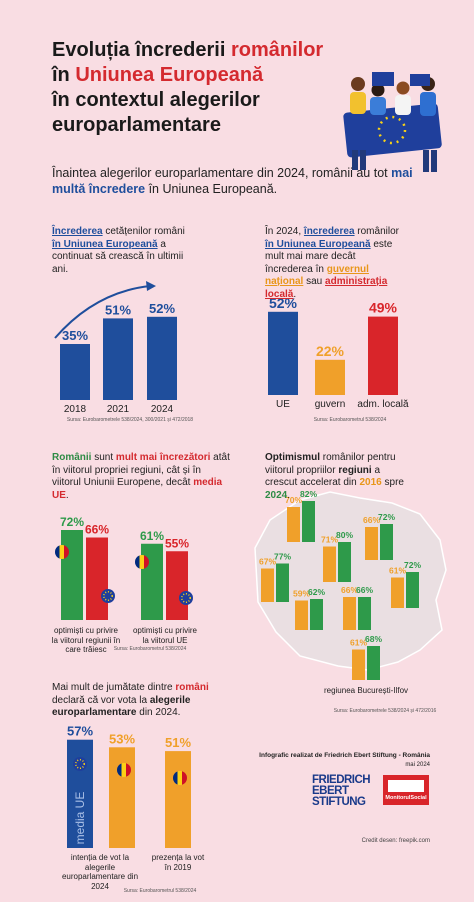 This screenshot has height=902, width=474. I want to click on value-label: 59%, so click(301, 594).